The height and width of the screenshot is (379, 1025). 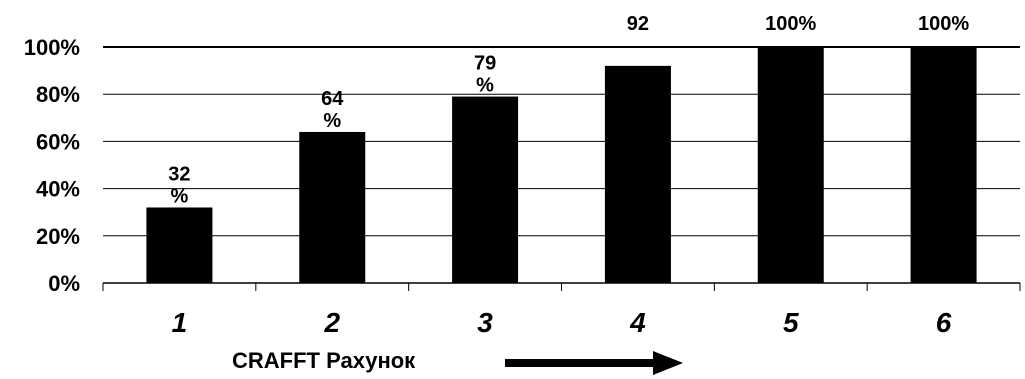 What do you see at coordinates (58, 94) in the screenshot?
I see `y-tick-label: 80%` at bounding box center [58, 94].